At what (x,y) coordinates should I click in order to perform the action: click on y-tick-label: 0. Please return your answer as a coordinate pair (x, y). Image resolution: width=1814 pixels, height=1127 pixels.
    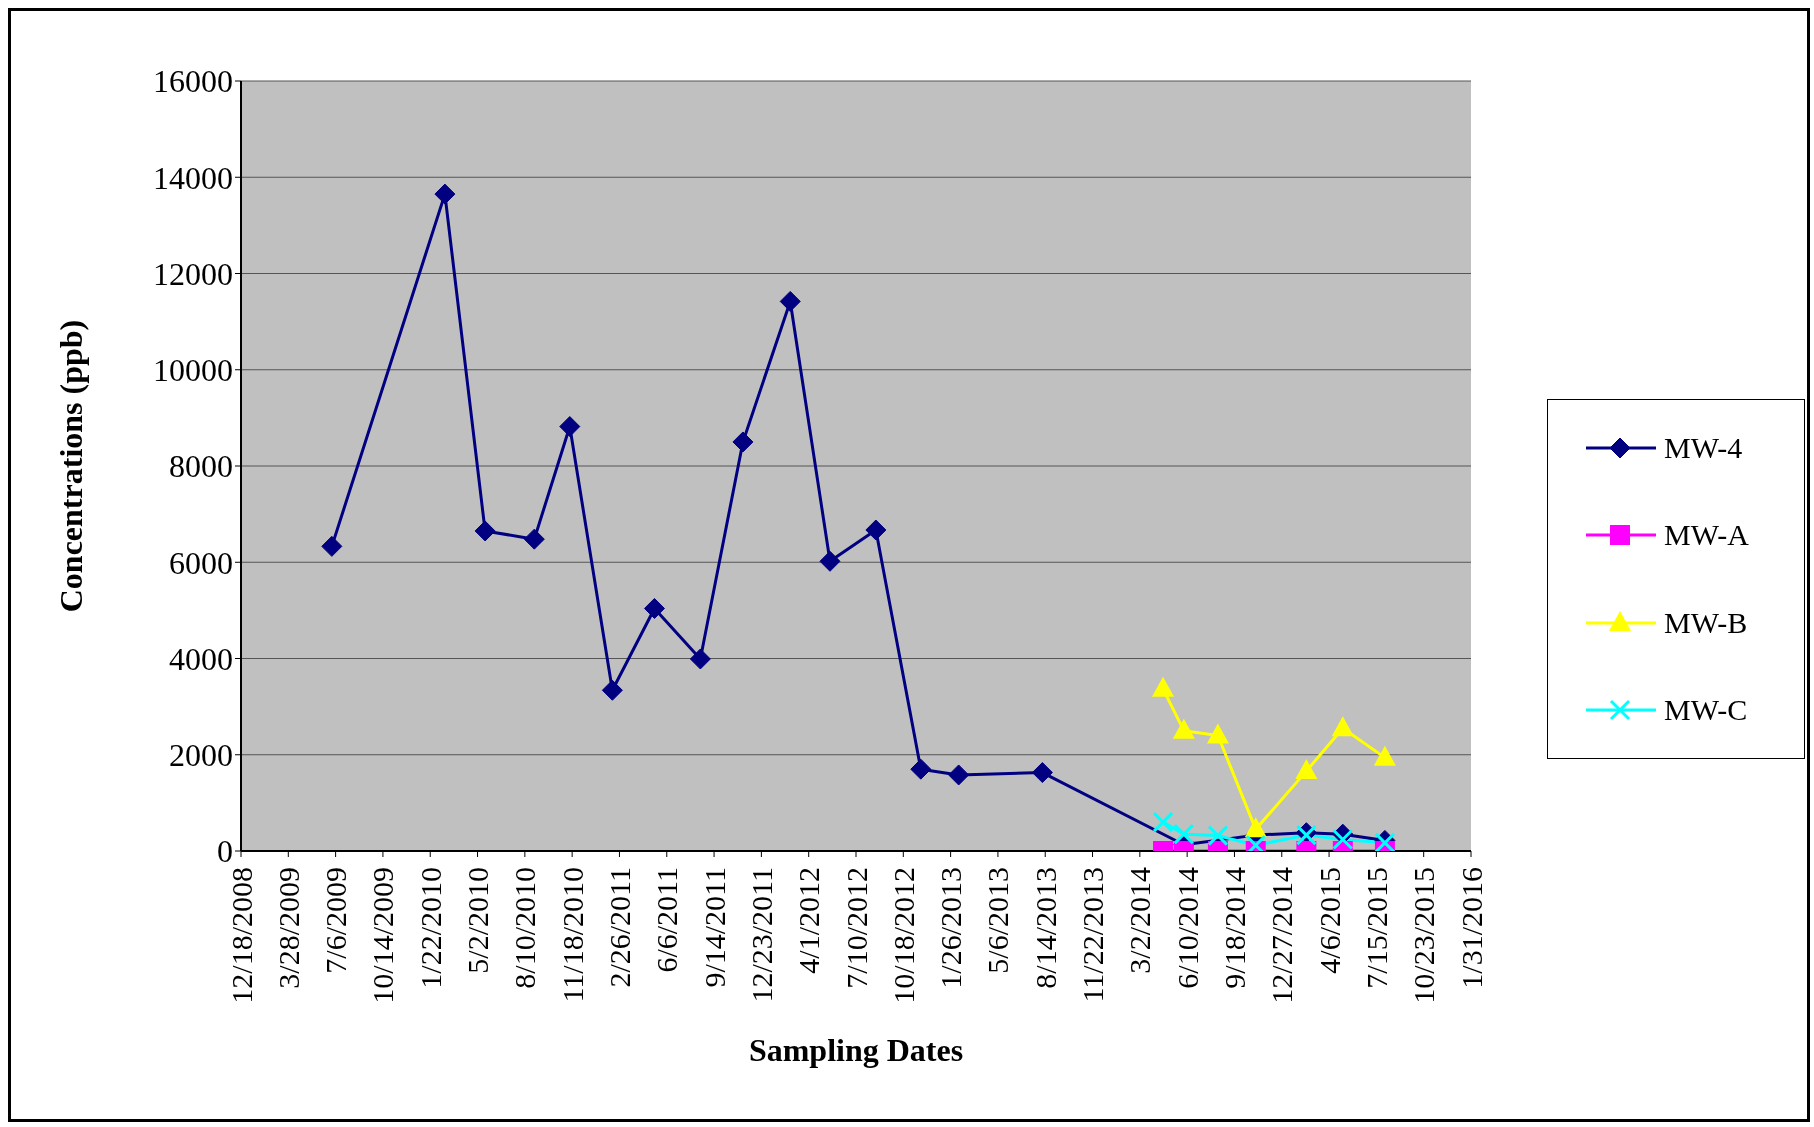
    Looking at the image, I should click on (225, 851).